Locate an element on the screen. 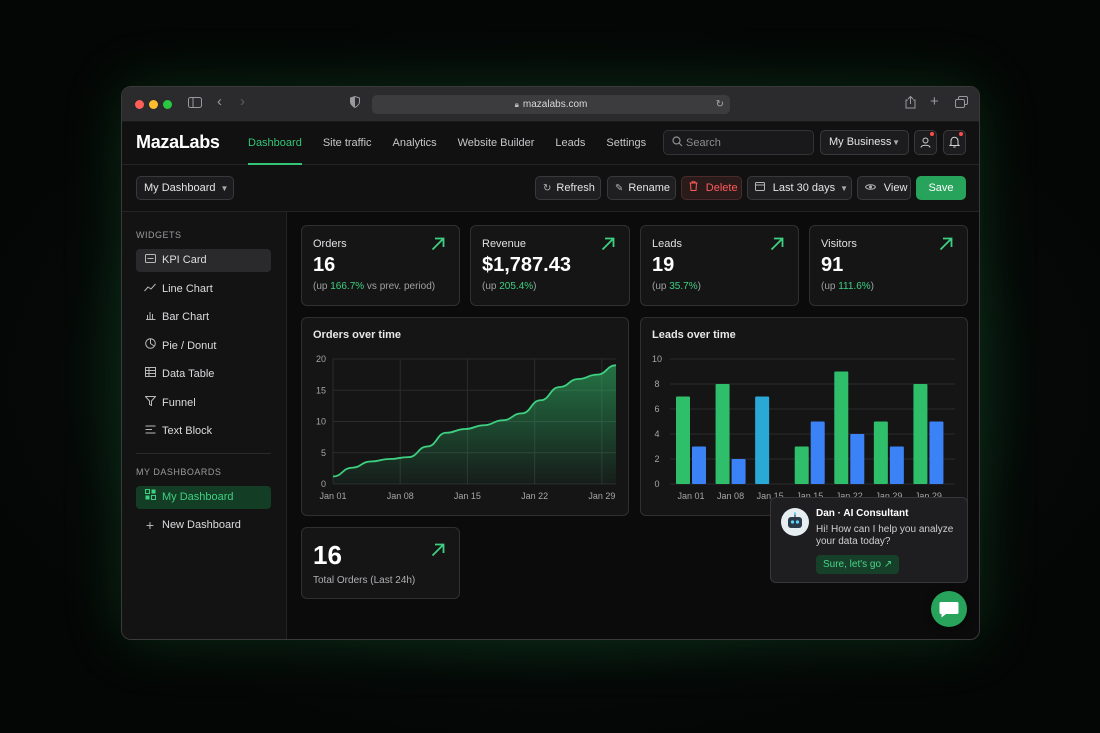 This screenshot has height=733, width=1100. tabs-overview-icon is located at coordinates (961, 104).